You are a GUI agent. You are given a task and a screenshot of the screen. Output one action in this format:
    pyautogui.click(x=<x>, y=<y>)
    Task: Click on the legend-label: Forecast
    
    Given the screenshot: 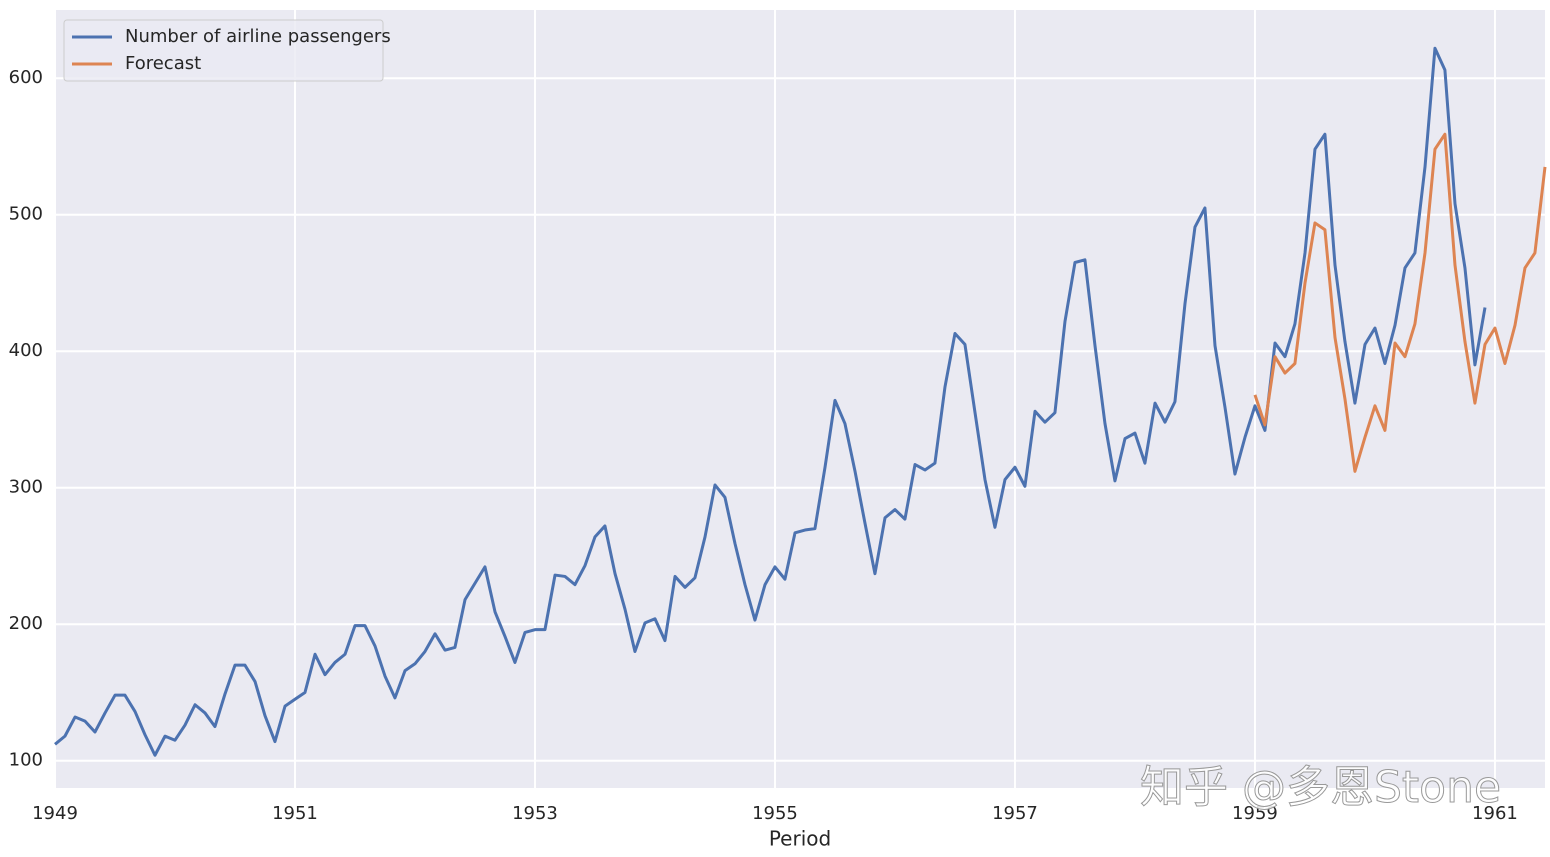 What is the action you would take?
    pyautogui.click(x=163, y=63)
    